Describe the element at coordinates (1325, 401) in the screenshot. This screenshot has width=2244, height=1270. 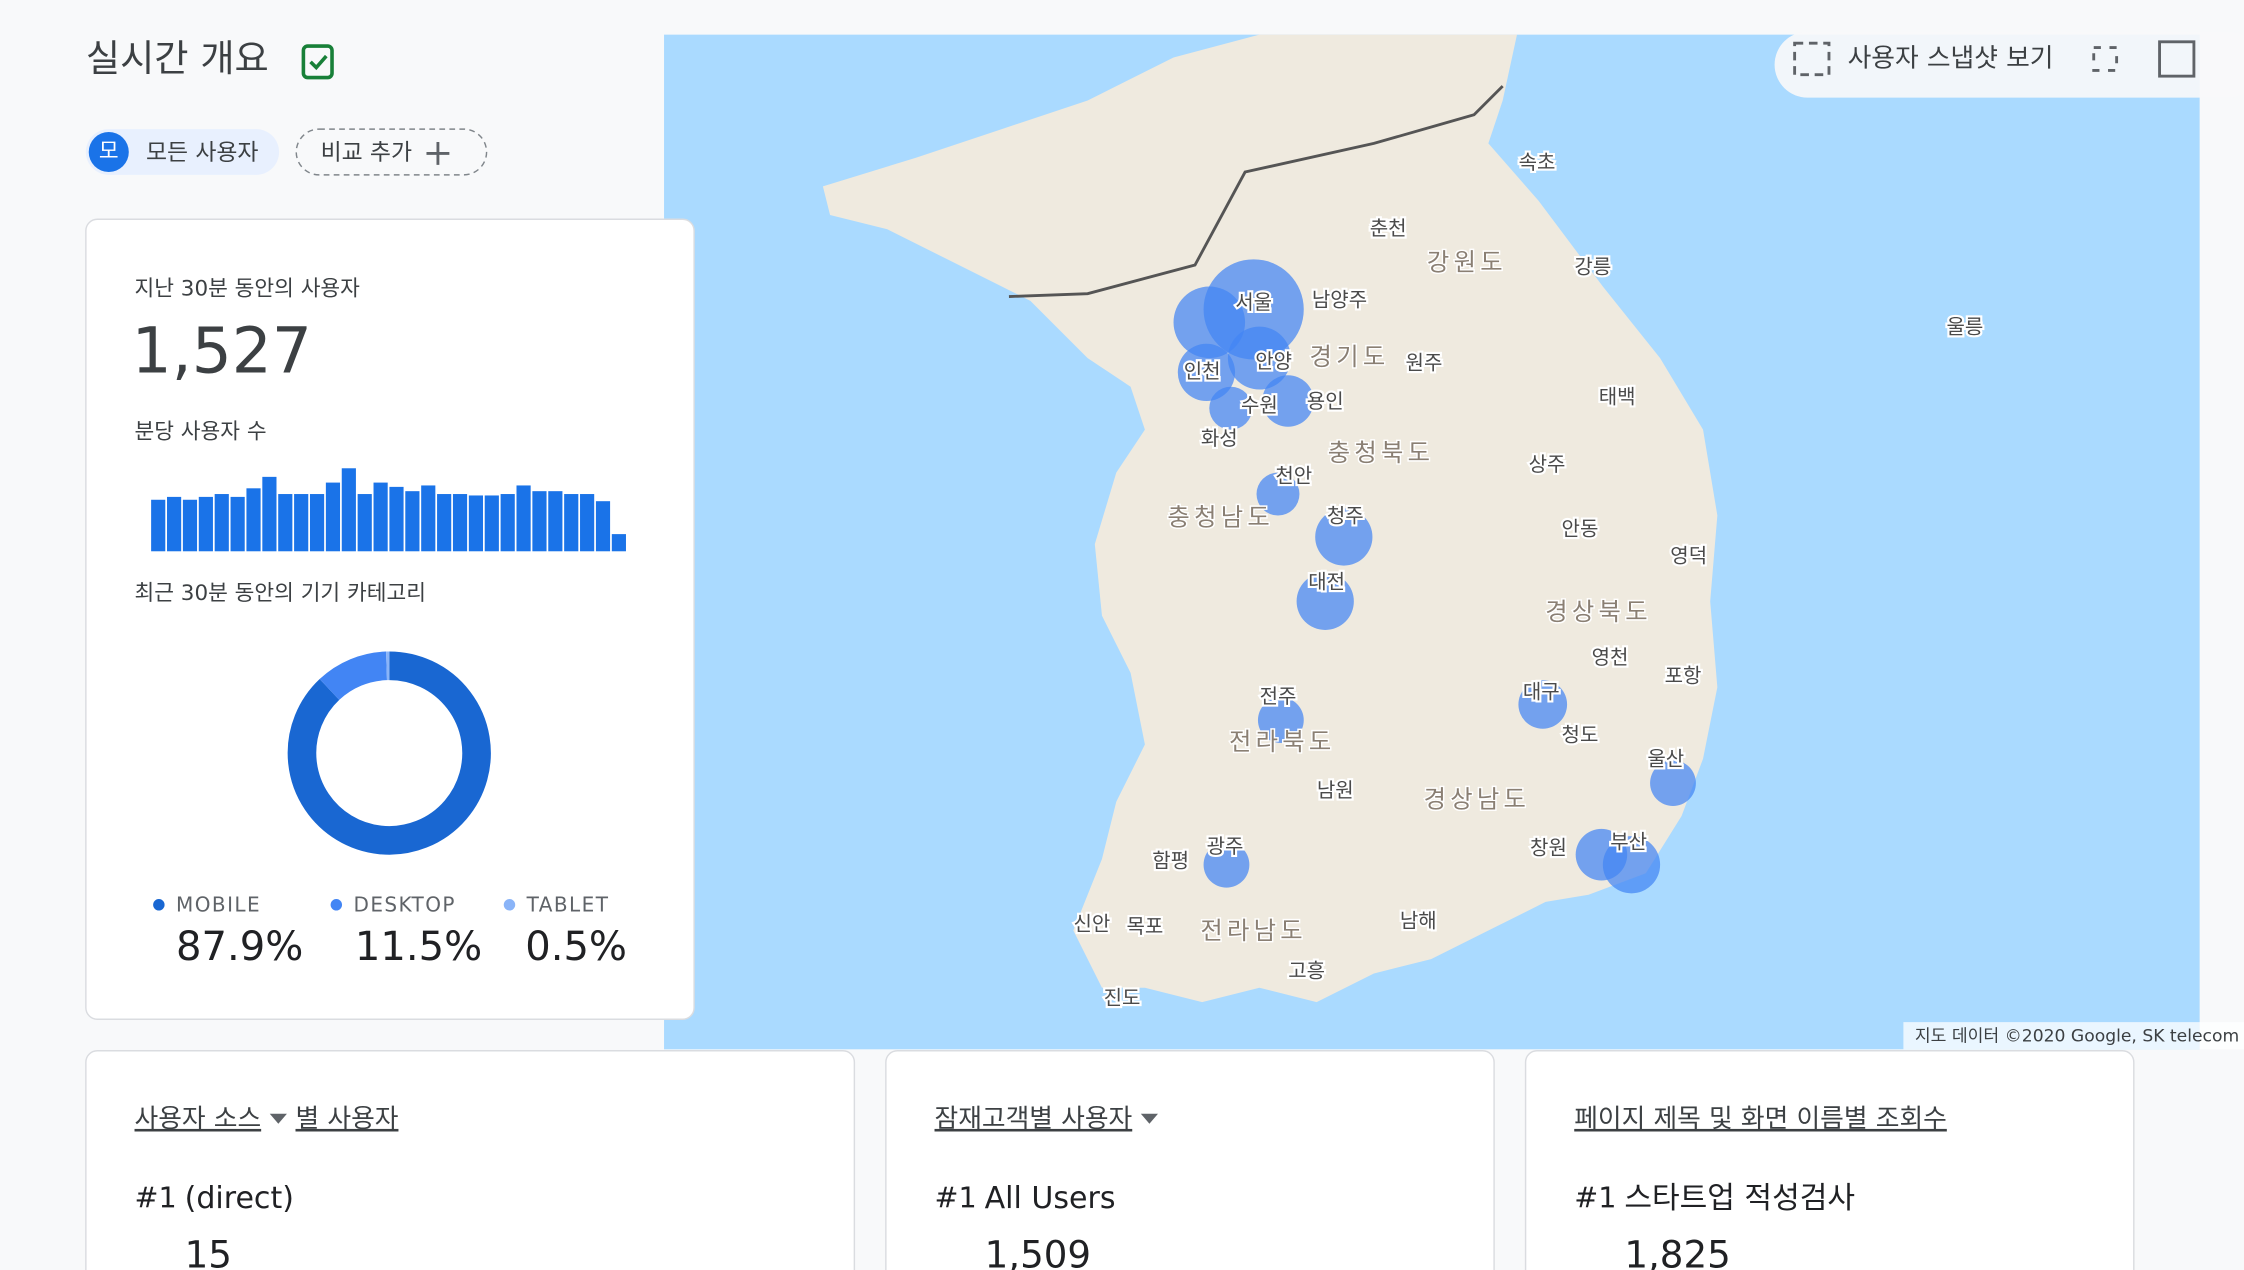
I see `city-label: 용인` at that location.